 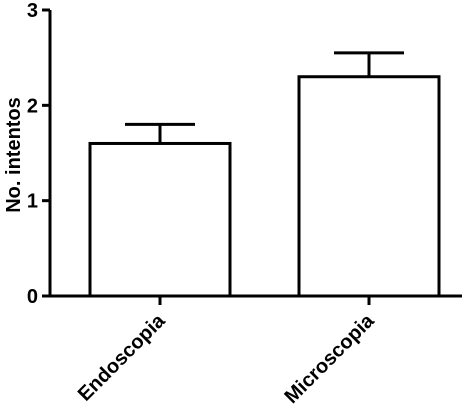 I want to click on y-tick-label: 3, so click(x=32, y=11).